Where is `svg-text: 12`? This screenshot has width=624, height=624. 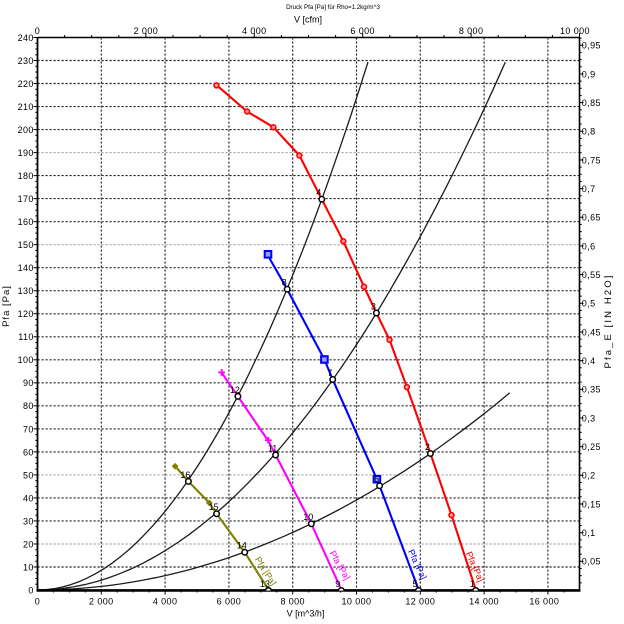
svg-text: 12 is located at coordinates (235, 390).